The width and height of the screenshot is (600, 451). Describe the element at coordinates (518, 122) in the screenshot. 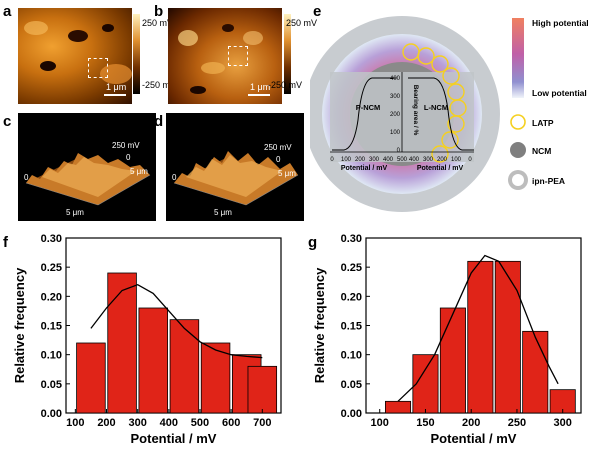

I see `legend-latp-icon` at that location.